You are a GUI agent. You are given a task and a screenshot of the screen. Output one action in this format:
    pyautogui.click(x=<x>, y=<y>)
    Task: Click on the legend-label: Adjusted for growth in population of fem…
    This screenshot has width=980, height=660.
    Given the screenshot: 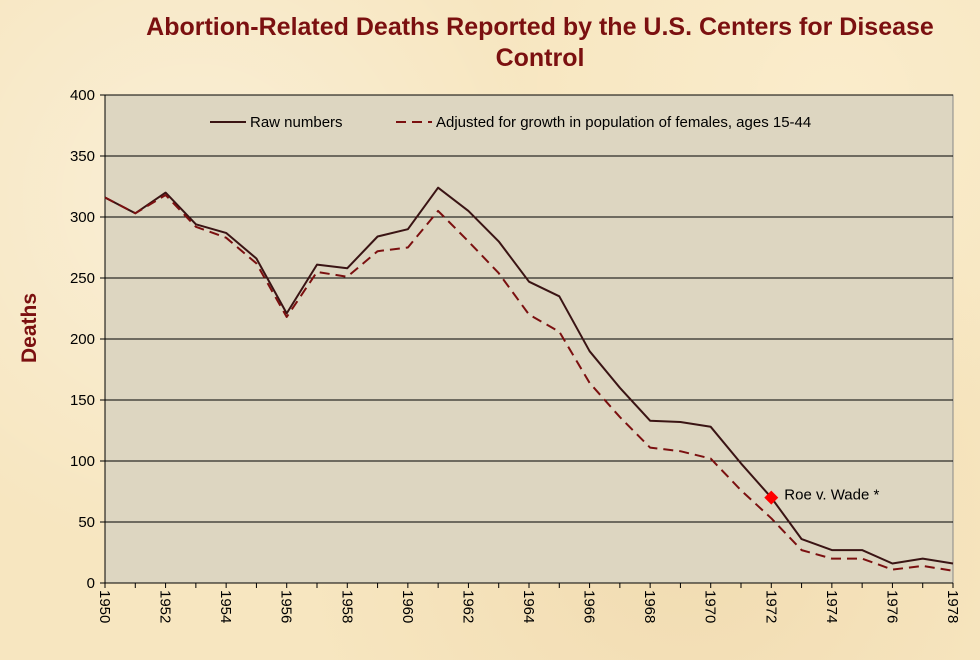 What is the action you would take?
    pyautogui.click(x=623, y=122)
    